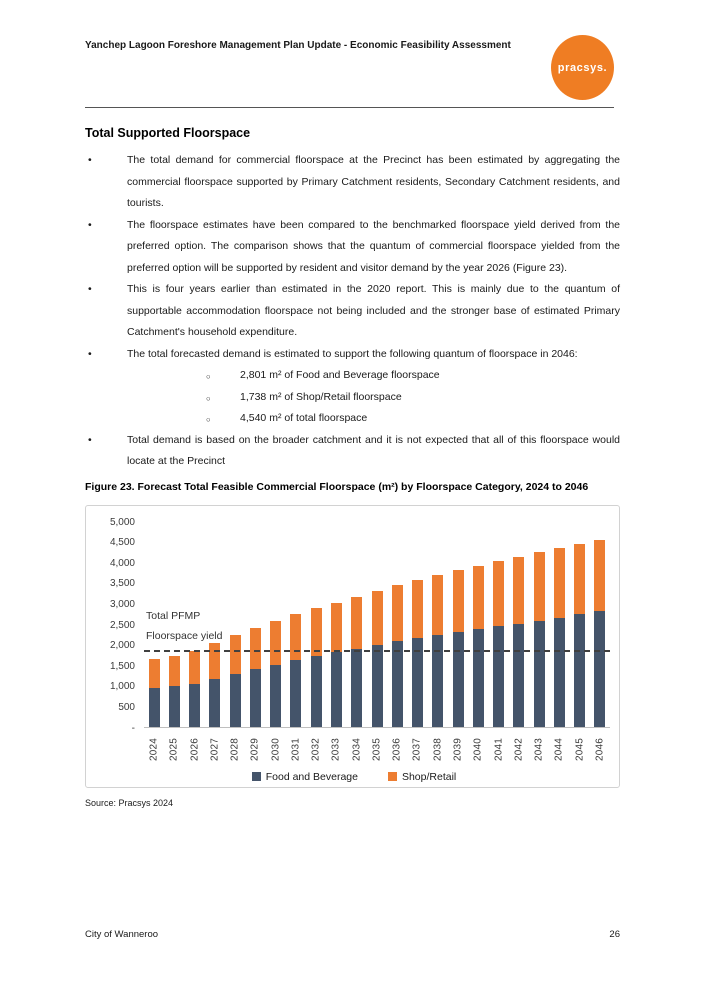 Image resolution: width=705 pixels, height=998 pixels. I want to click on bar-stack-2045, so click(580, 635).